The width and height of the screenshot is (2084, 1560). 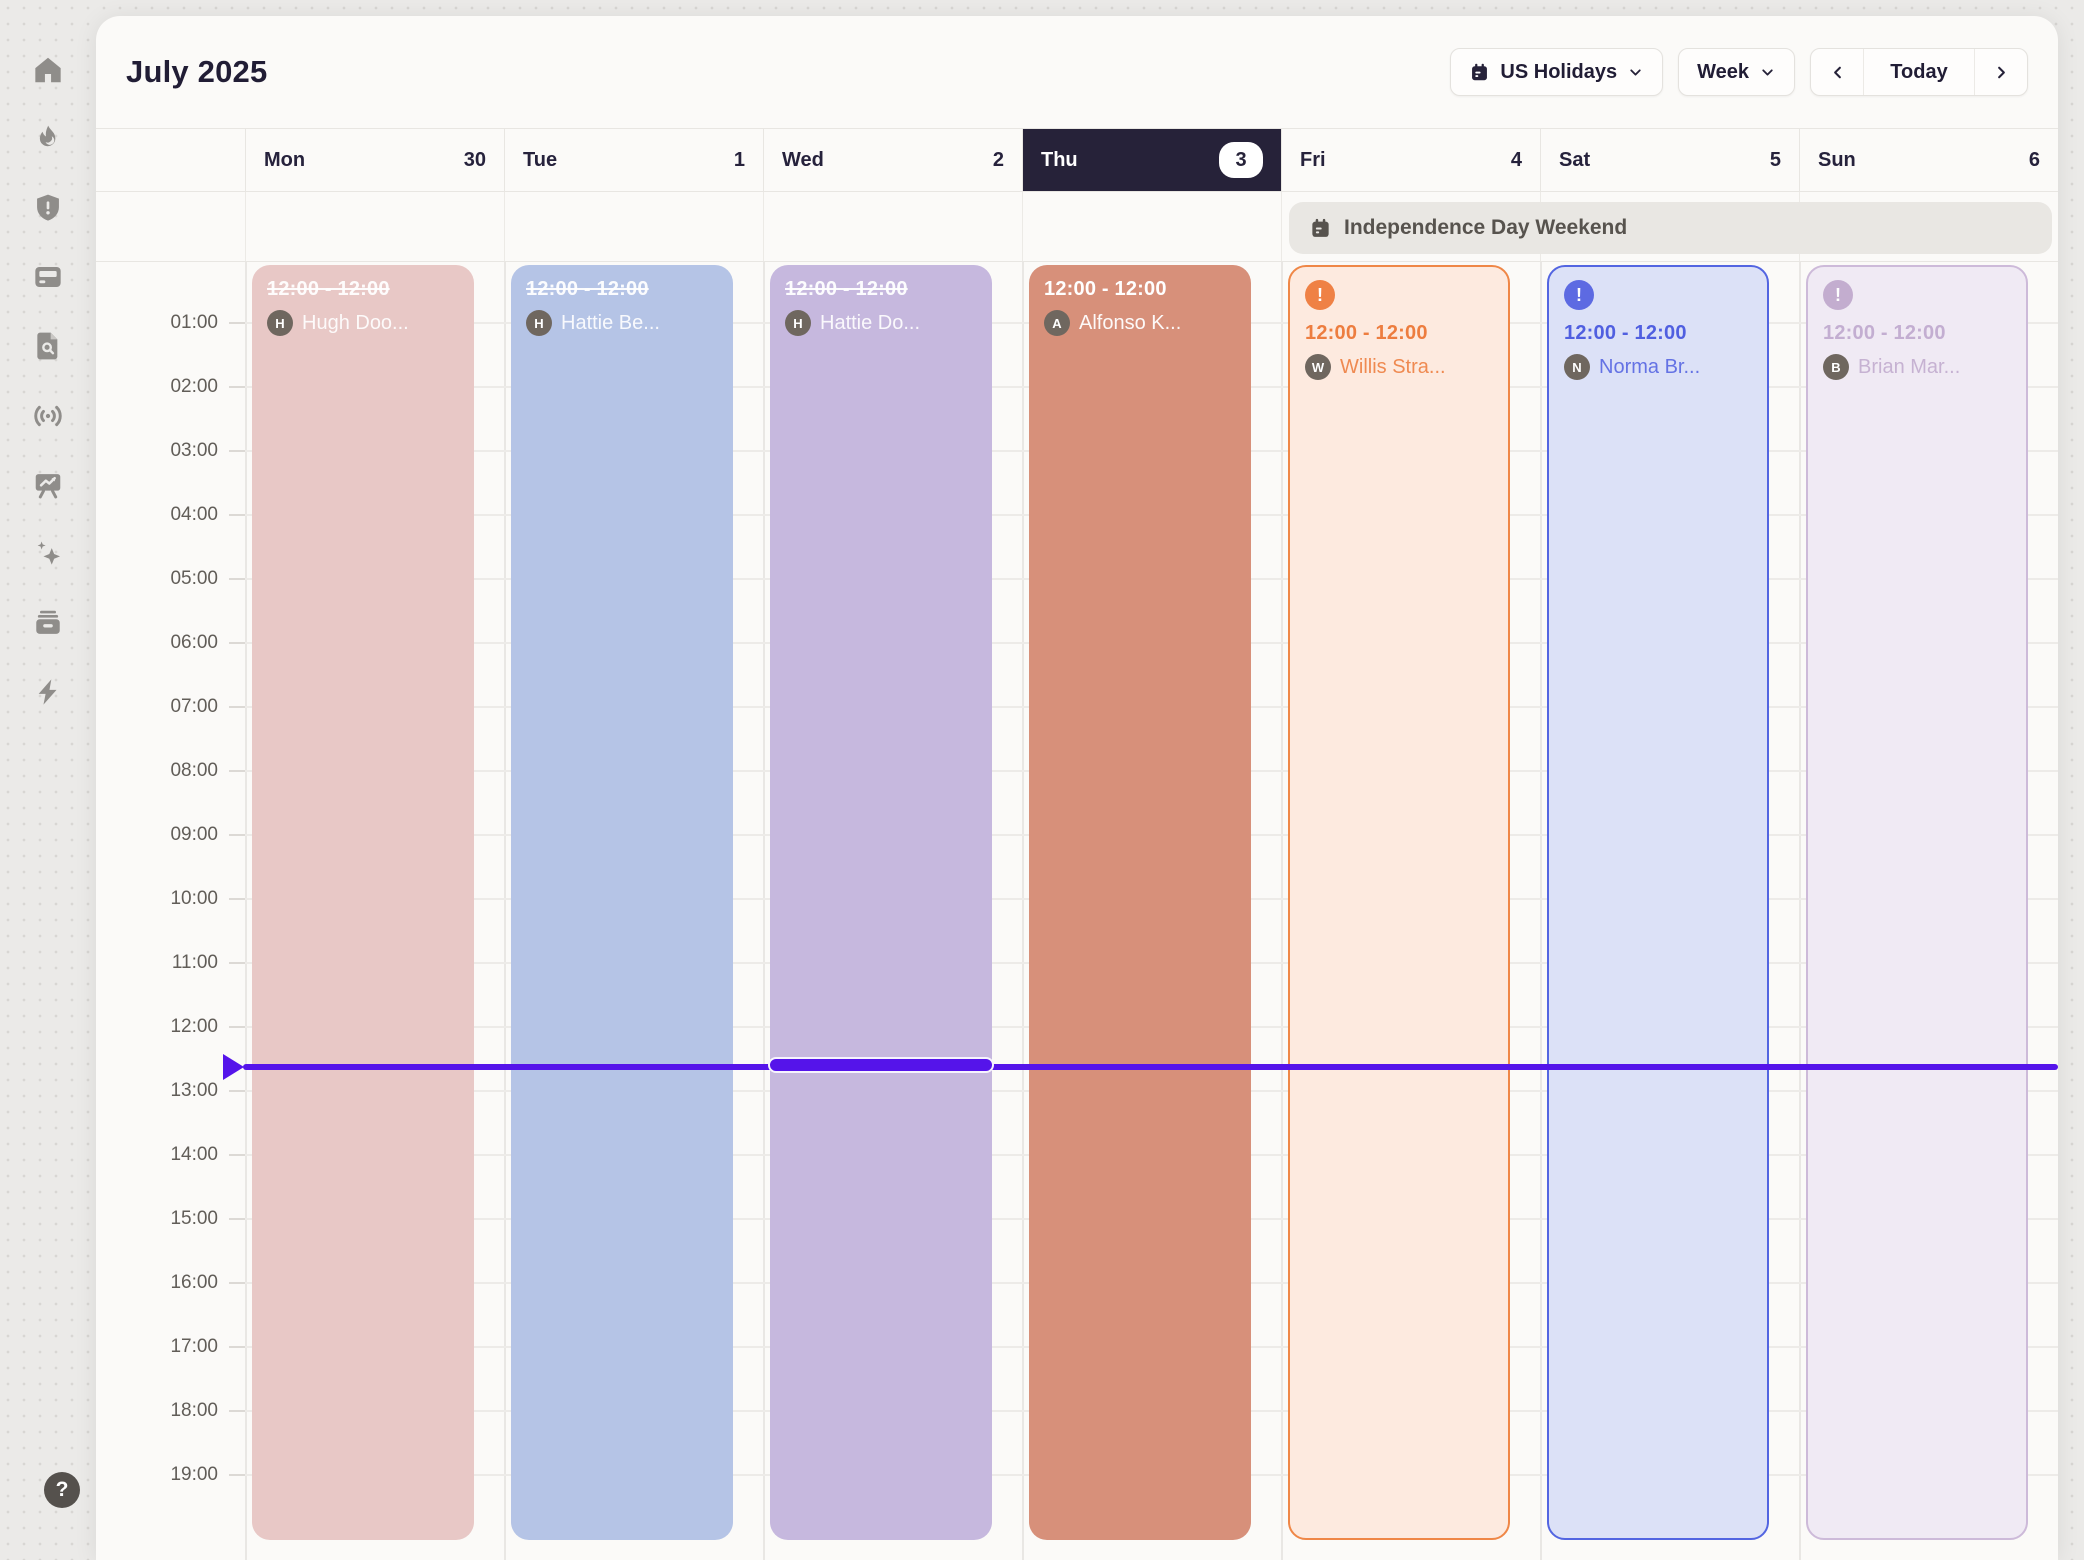 What do you see at coordinates (1928, 160) in the screenshot?
I see `day-header-sun: Sun 6` at bounding box center [1928, 160].